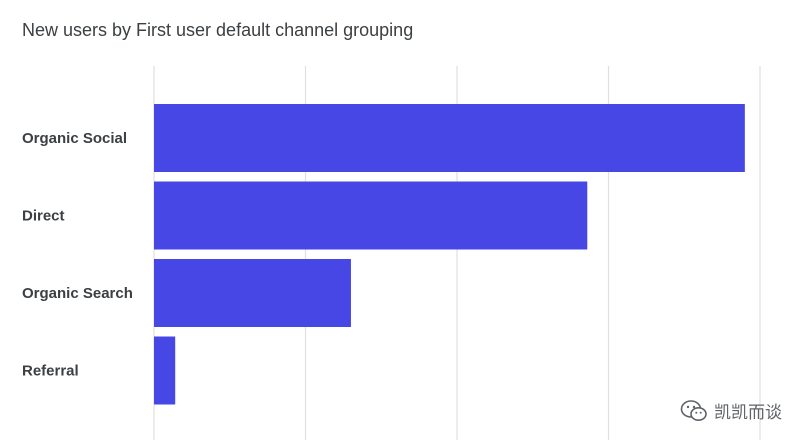  Describe the element at coordinates (165, 370) in the screenshot. I see `bar-referral` at that location.